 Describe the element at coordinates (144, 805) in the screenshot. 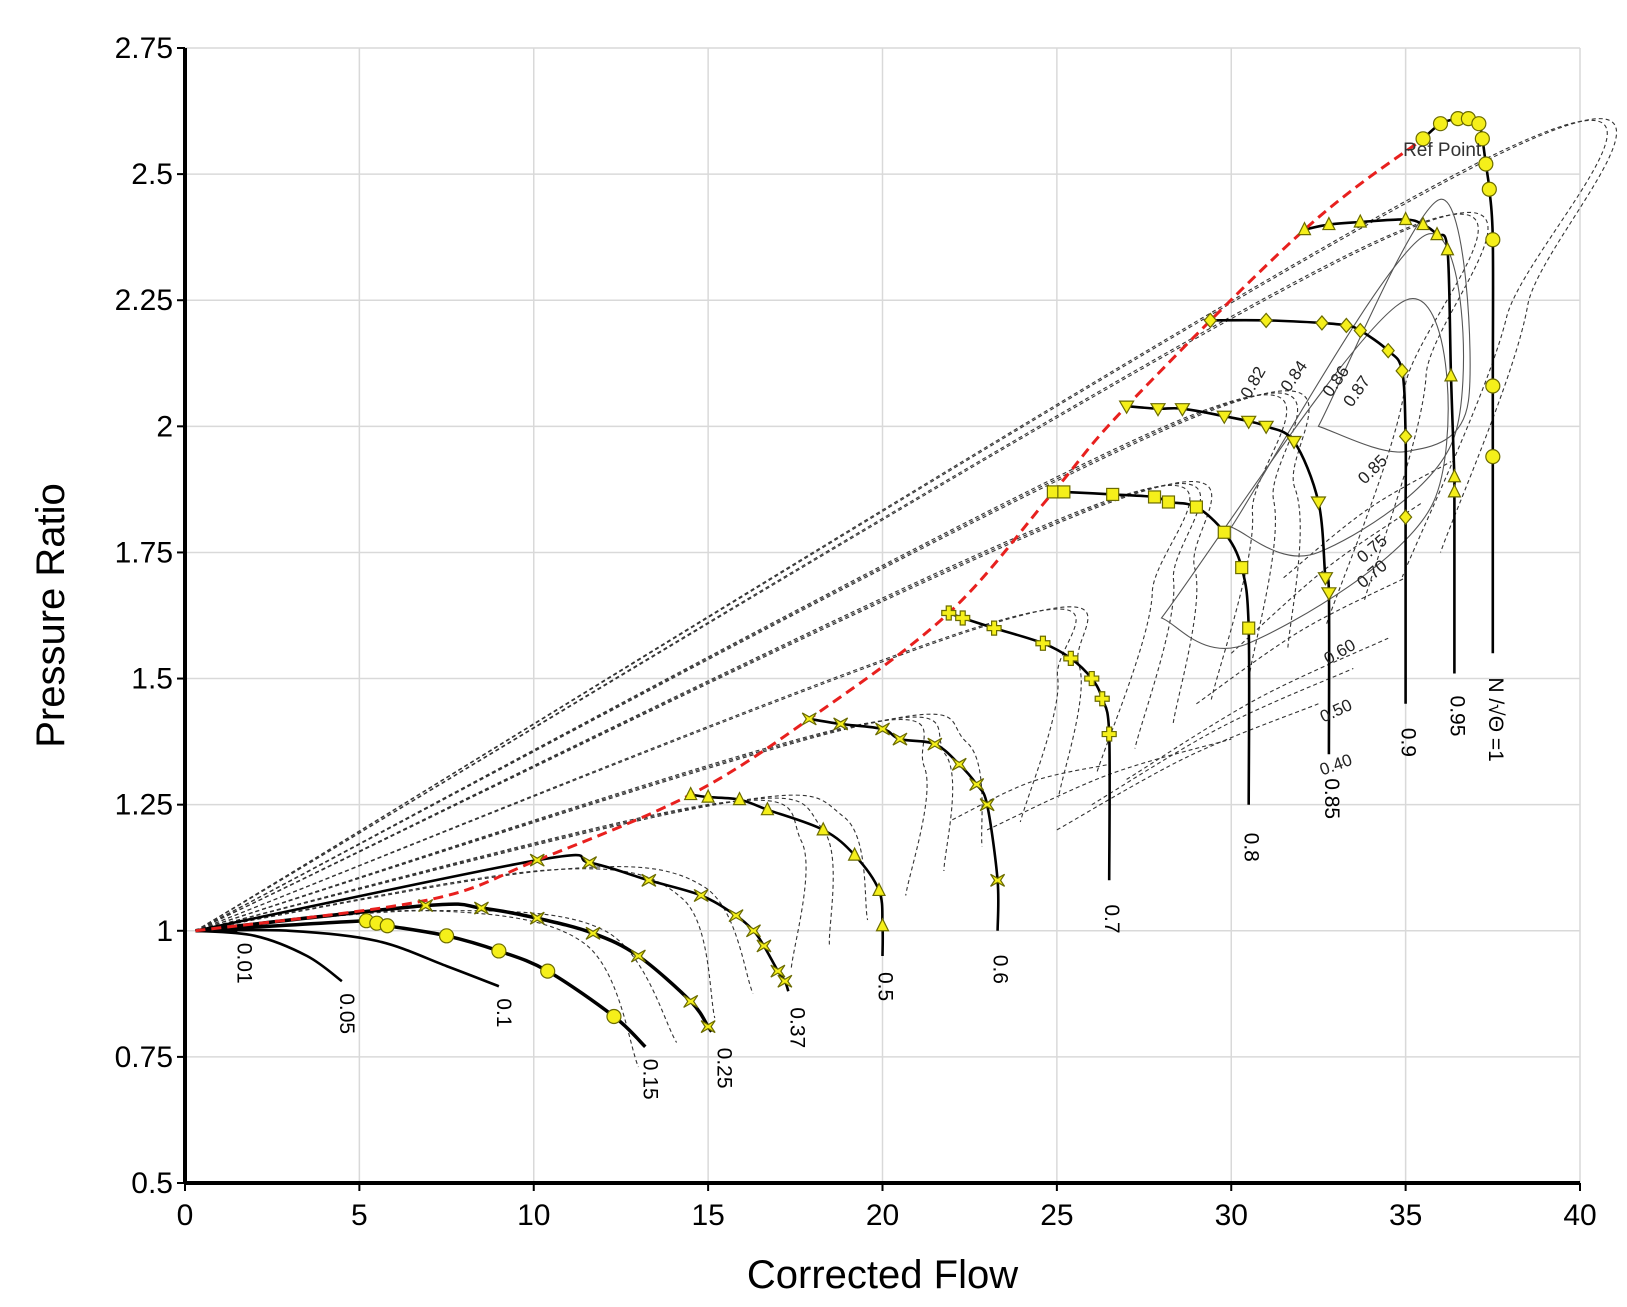

I see `y-tick-label-1.25: 1.25` at that location.